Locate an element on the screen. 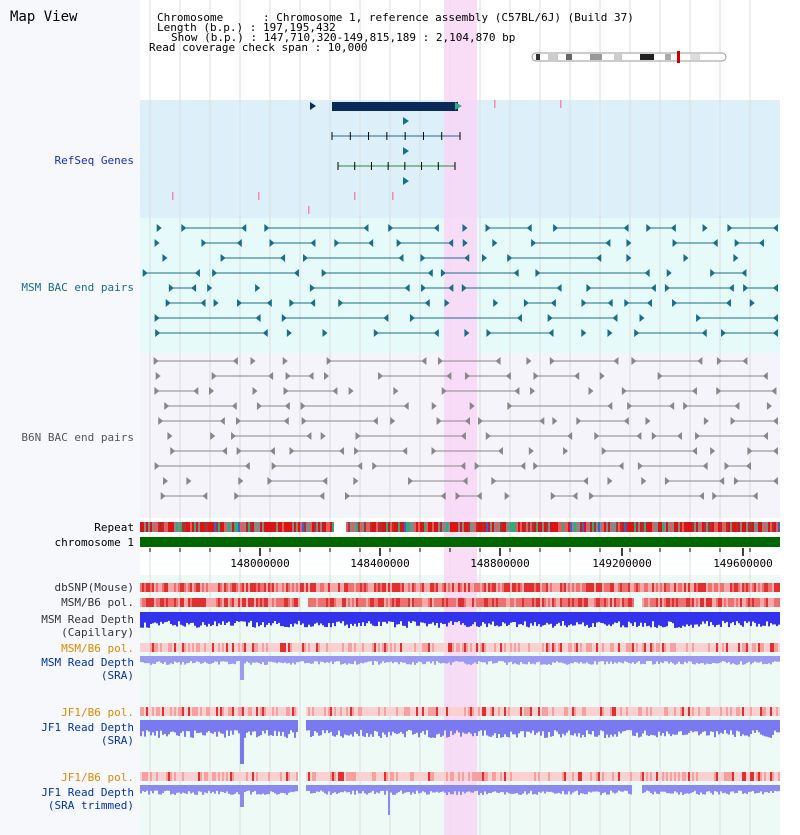 The width and height of the screenshot is (800, 835). track-label-repeat: Repeat is located at coordinates (114, 527).